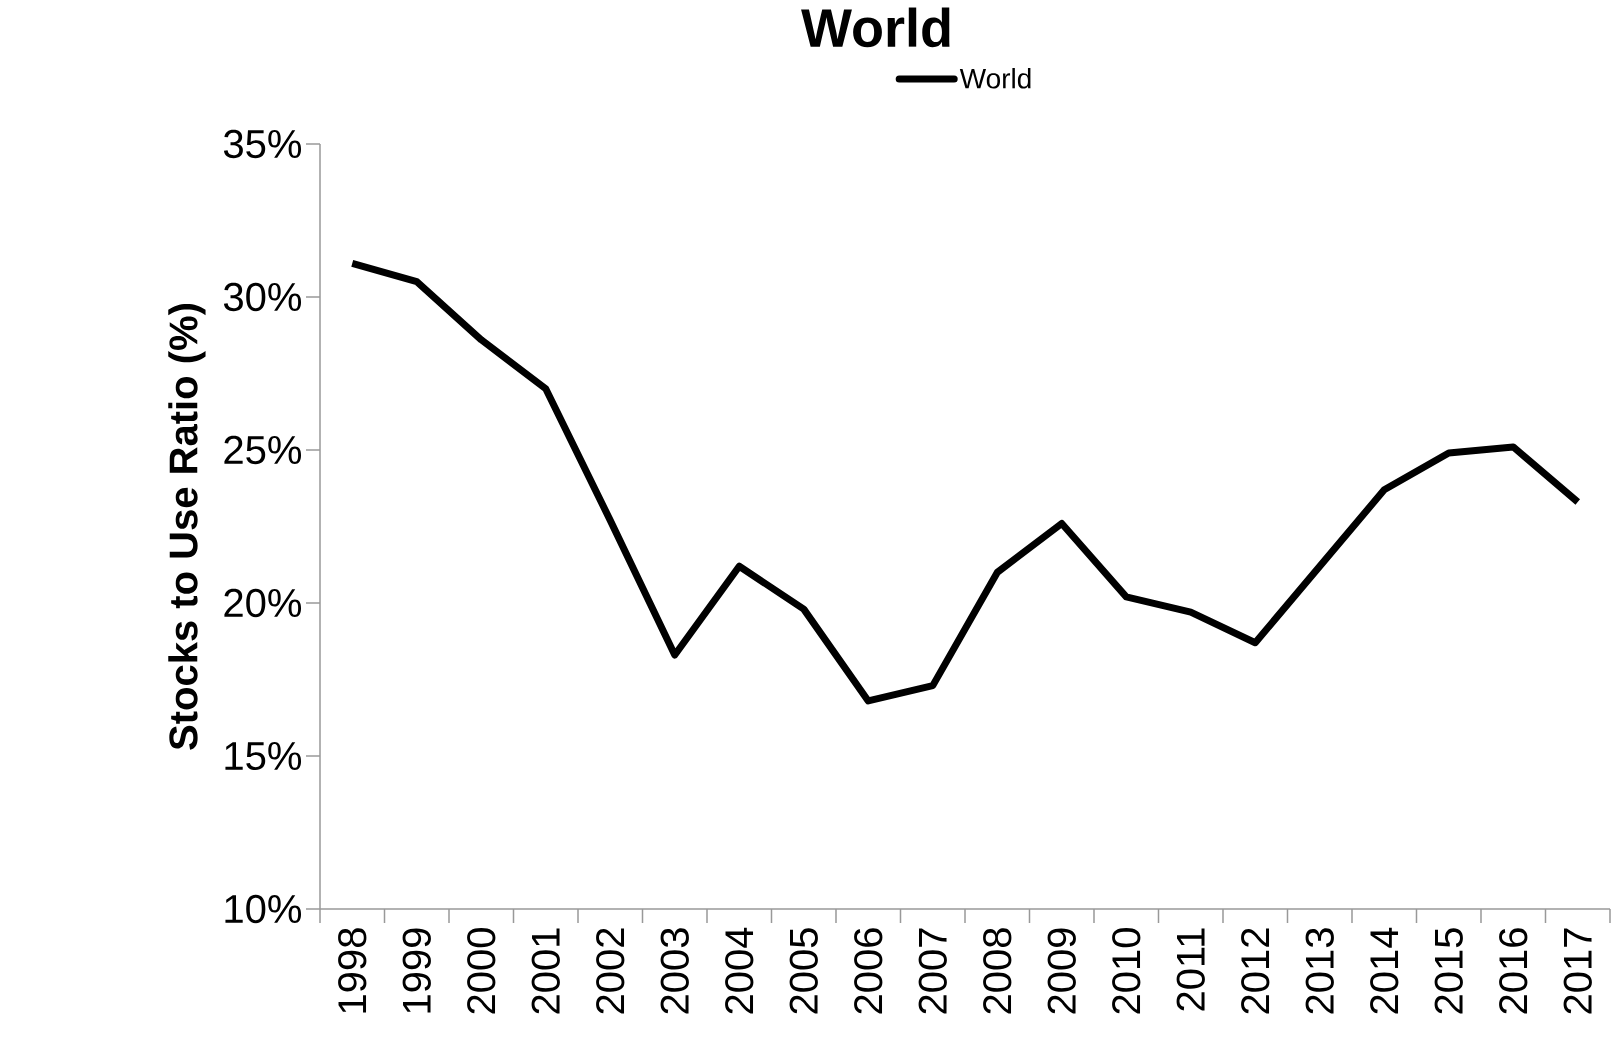 The image size is (1616, 1044). Describe the element at coordinates (352, 970) in the screenshot. I see `x-tick-label: 1998` at that location.